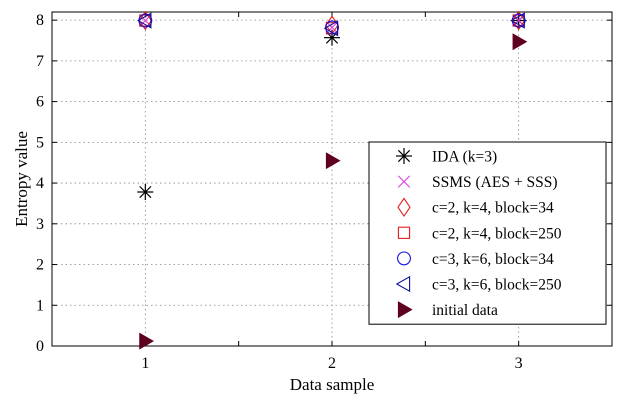 Image resolution: width=644 pixels, height=408 pixels. What do you see at coordinates (40, 142) in the screenshot?
I see `y-tick-label: 5` at bounding box center [40, 142].